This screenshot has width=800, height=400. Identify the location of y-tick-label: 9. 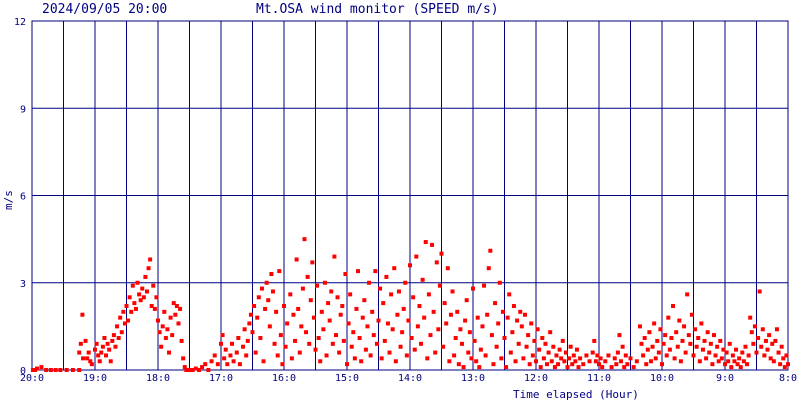
(23, 109).